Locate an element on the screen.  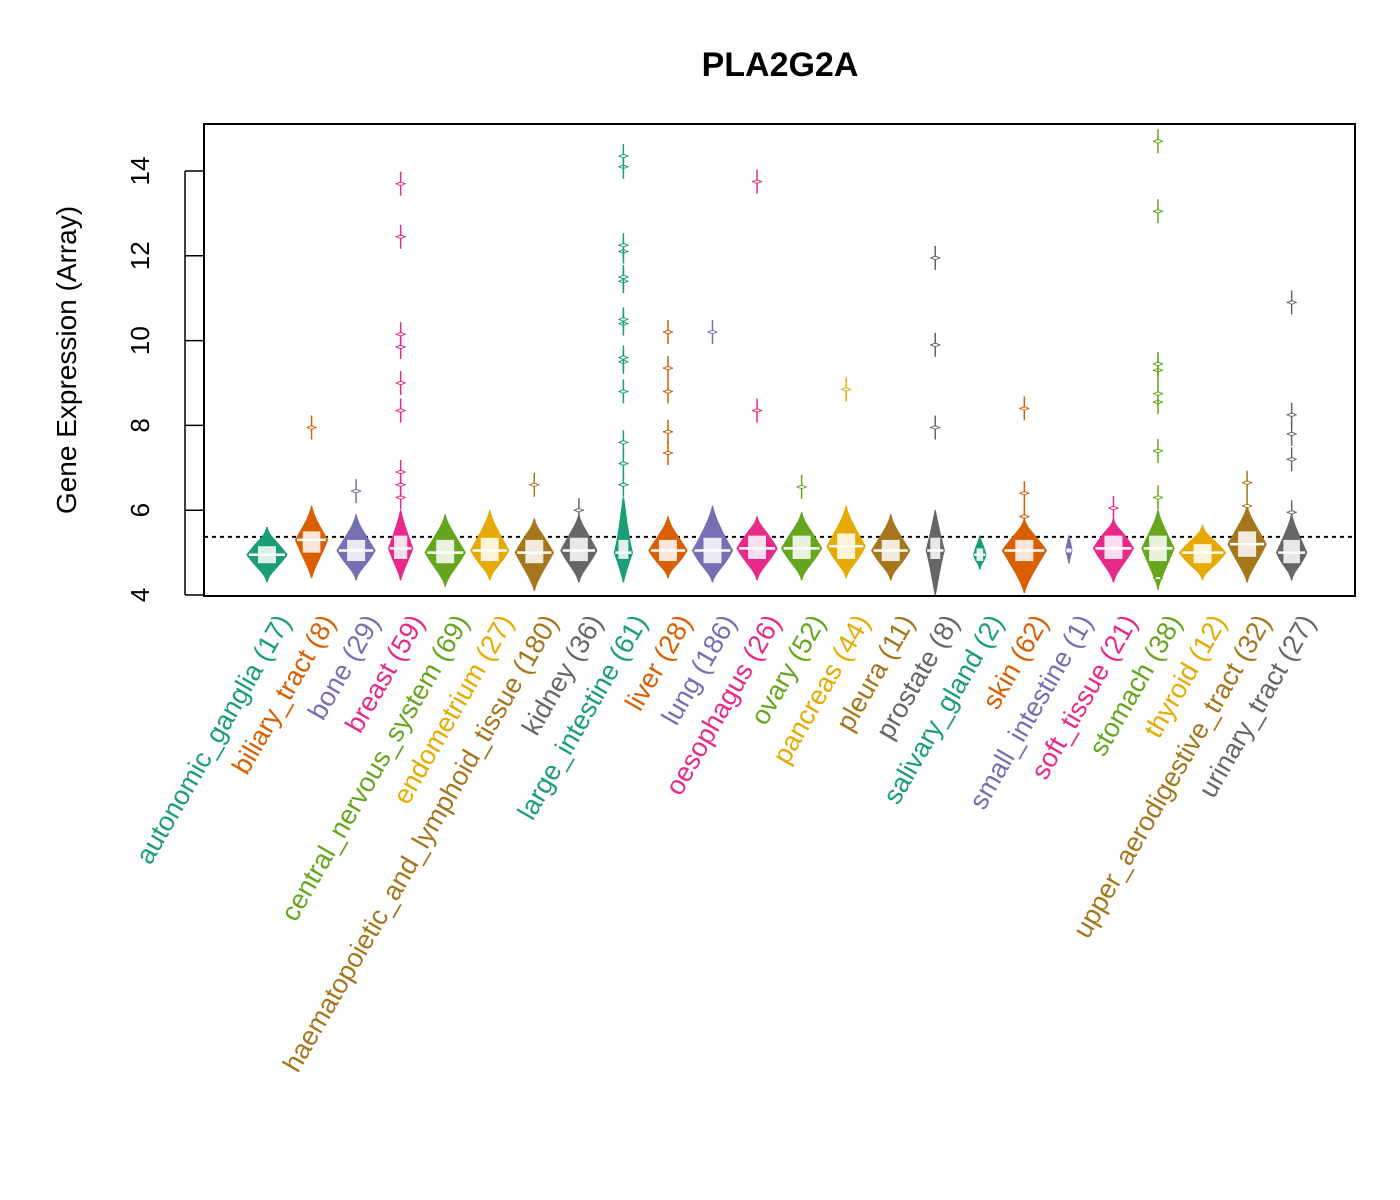
violin-large-intestine is located at coordinates (623, 363).